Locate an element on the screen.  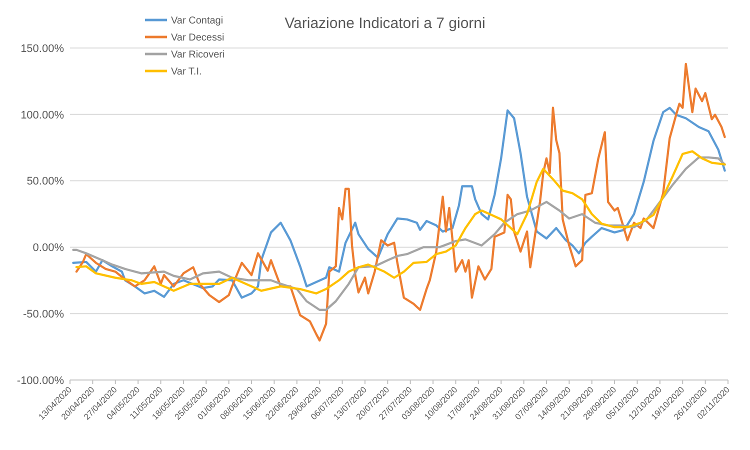
legend-label: Var Ricoveri is located at coordinates (198, 55).